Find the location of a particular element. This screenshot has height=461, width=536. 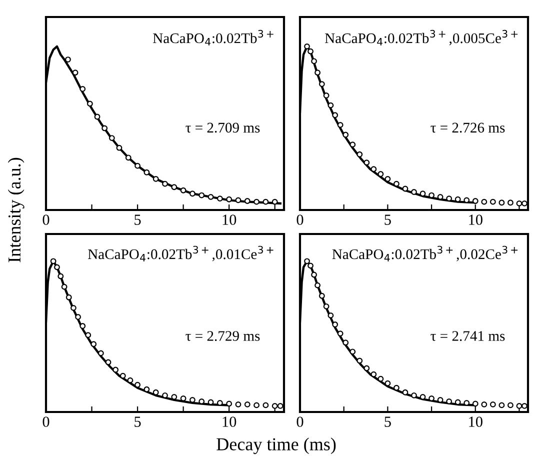

annotation: NaCaPO$_{4}$:0.02Tb$^{3+}$,0.01Ce$^{3+}$ is located at coordinates (181, 254).